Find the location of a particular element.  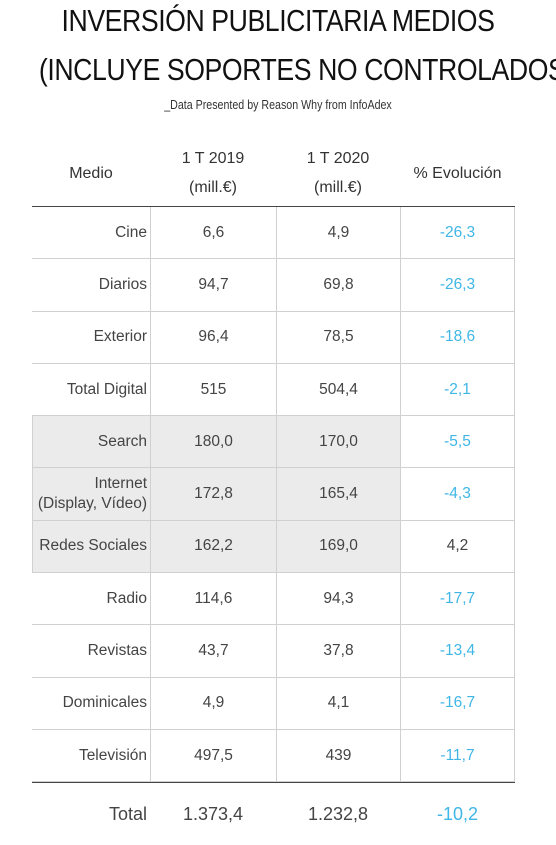

header-medio: Medio is located at coordinates (91, 173).